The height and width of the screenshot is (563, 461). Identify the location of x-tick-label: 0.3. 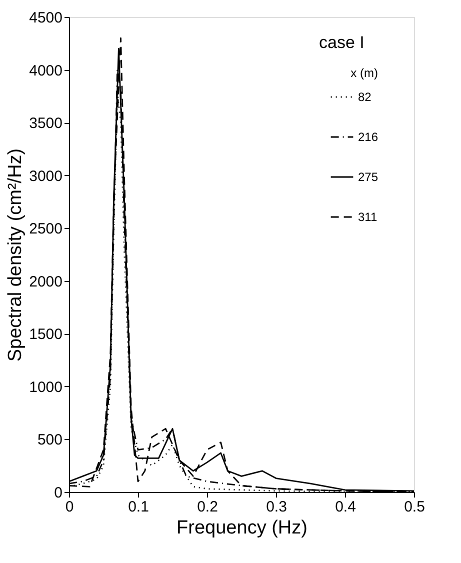
(276, 507).